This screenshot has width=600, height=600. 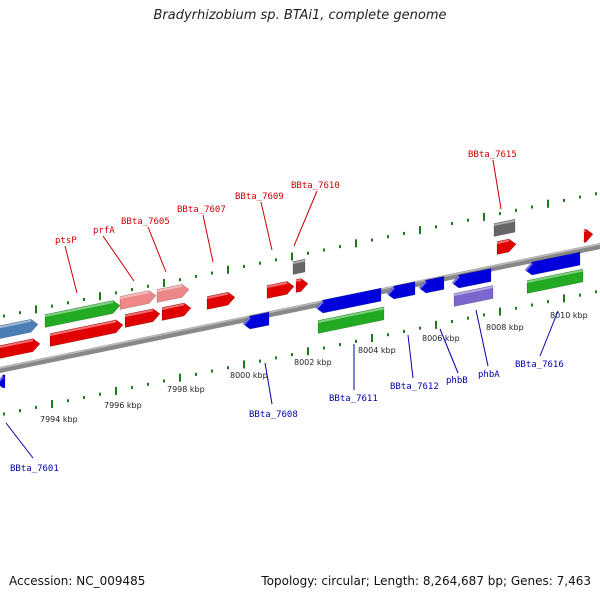 What do you see at coordinates (492, 155) in the screenshot?
I see `gene-label-BBta_7615: BBta_7615` at bounding box center [492, 155].